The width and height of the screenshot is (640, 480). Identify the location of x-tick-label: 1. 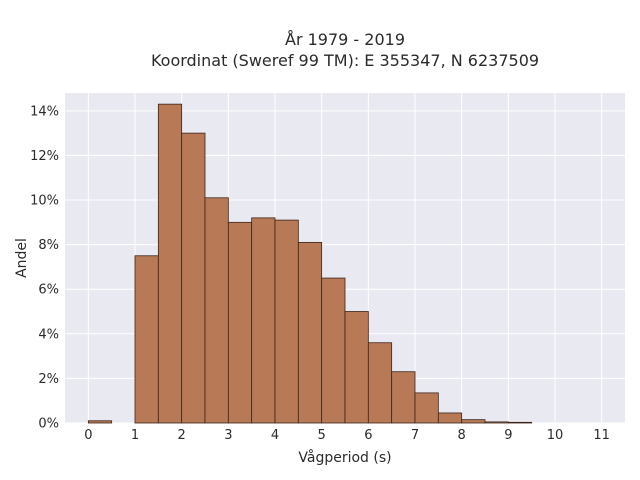
(135, 435).